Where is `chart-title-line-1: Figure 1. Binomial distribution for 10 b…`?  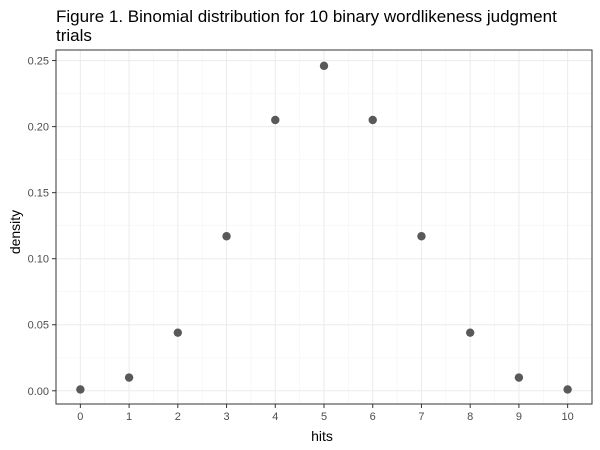
chart-title-line-1: Figure 1. Binomial distribution for 10 b… is located at coordinates (306, 16).